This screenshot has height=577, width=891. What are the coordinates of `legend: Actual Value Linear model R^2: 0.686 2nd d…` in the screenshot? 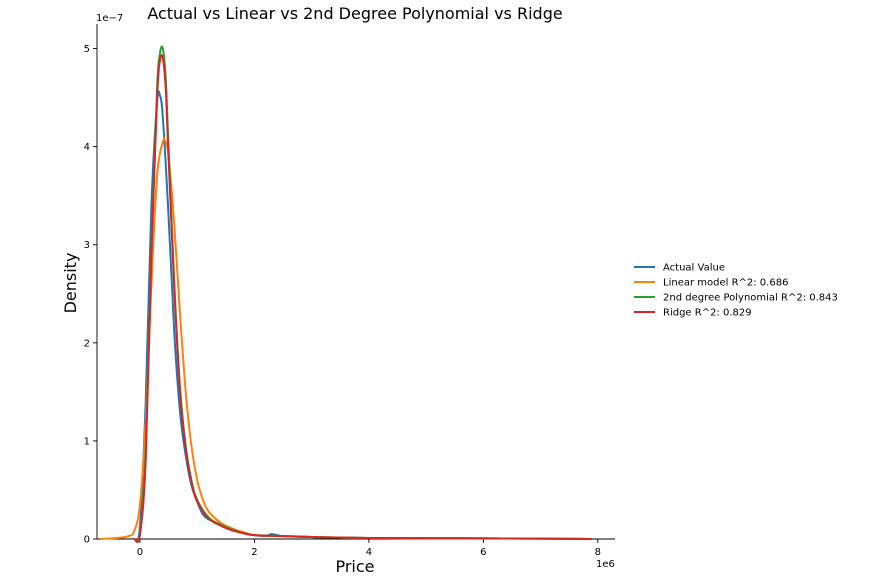 It's located at (736, 291).